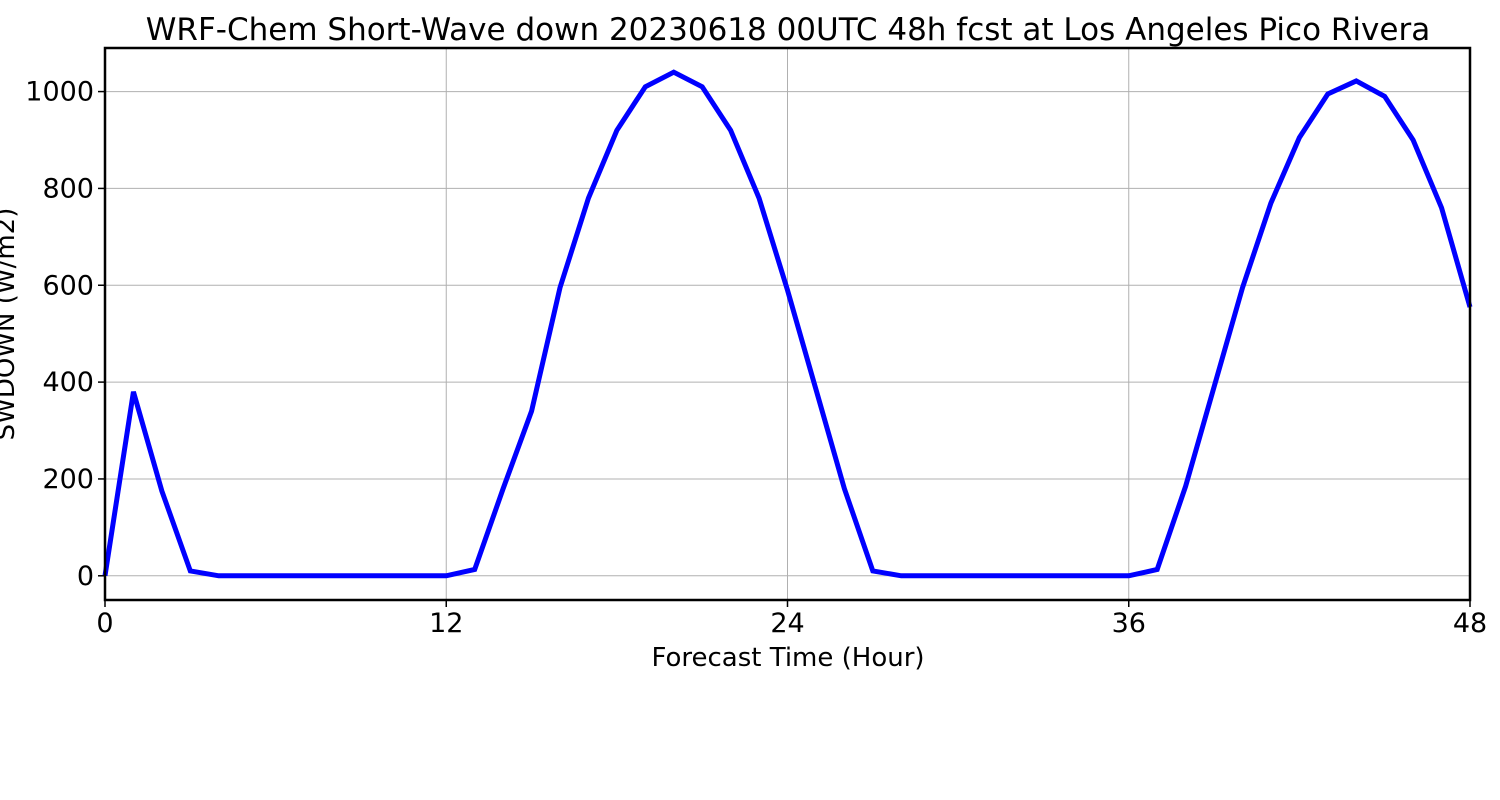  Describe the element at coordinates (59, 92) in the screenshot. I see `y-tick-label: 1000` at that location.